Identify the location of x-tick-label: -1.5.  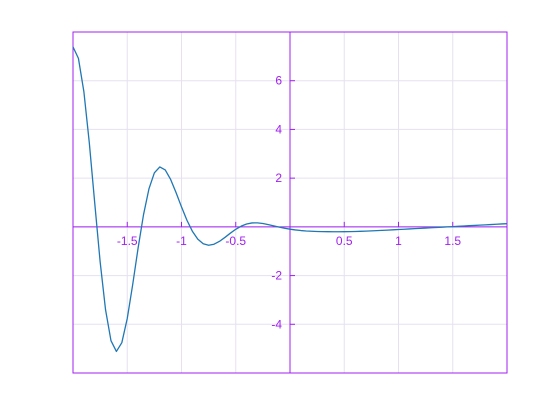
(127, 241).